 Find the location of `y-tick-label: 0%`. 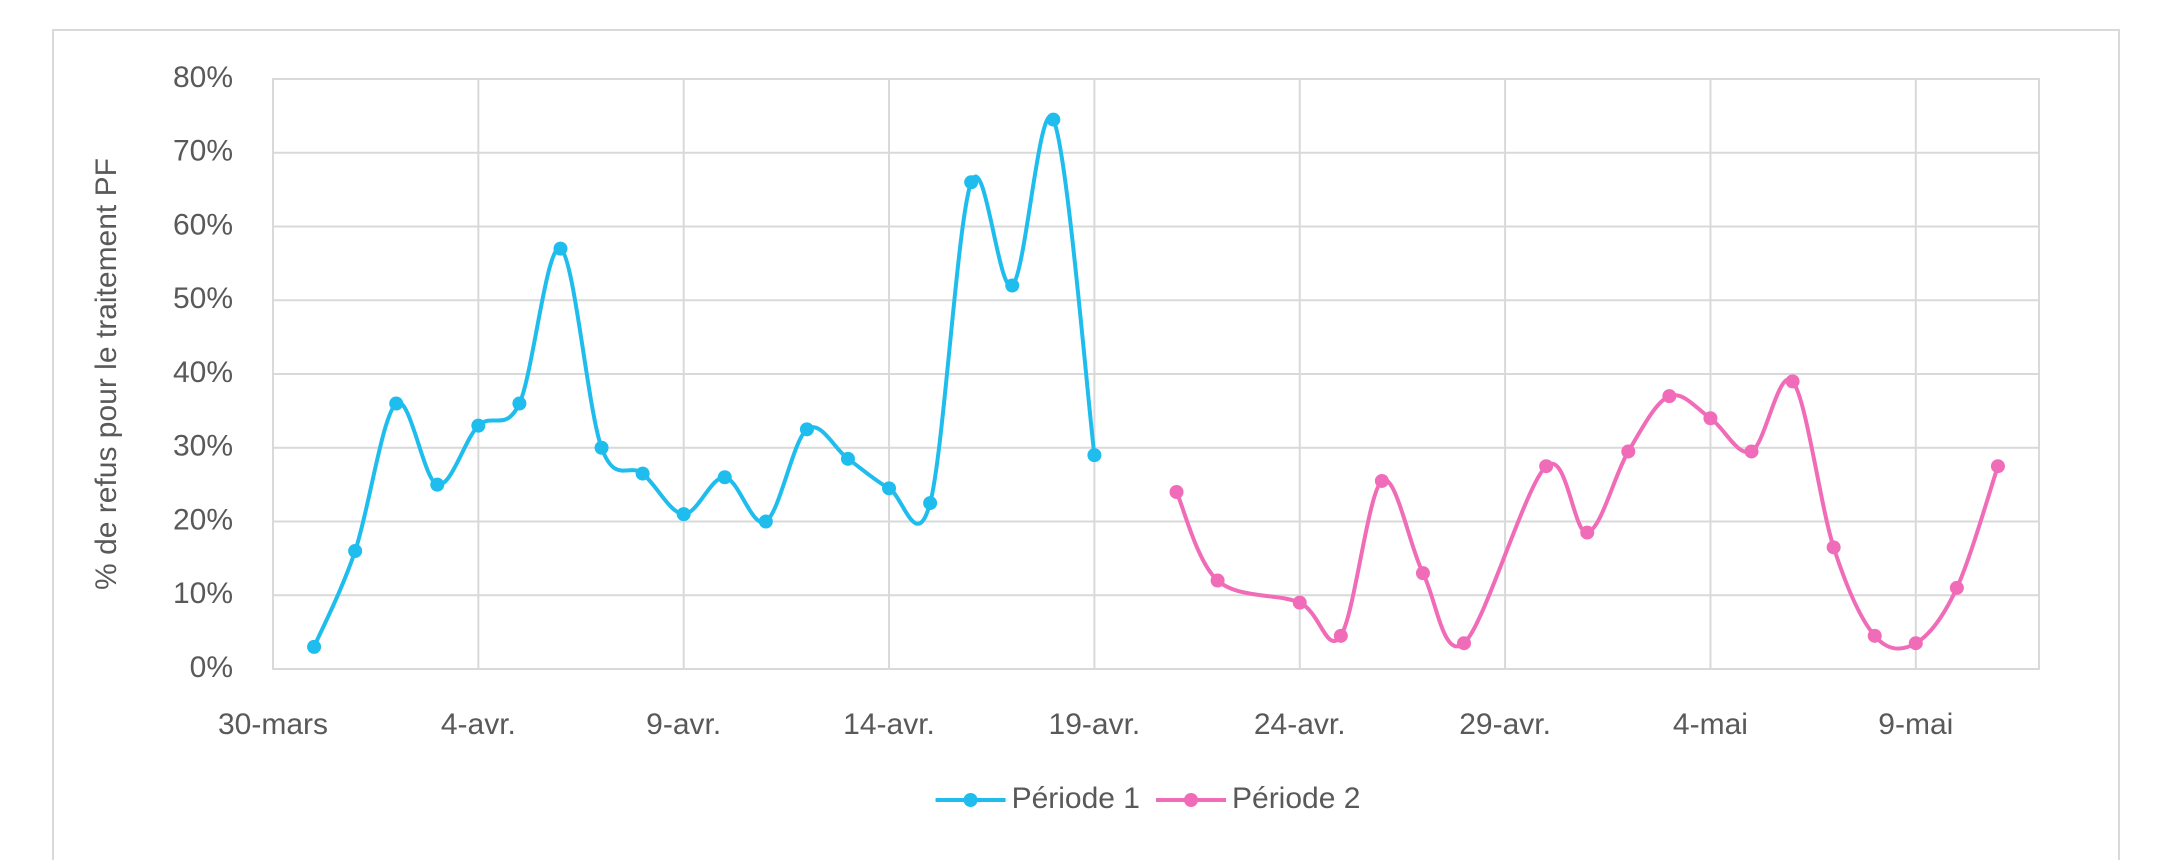

y-tick-label: 0% is located at coordinates (211, 667).